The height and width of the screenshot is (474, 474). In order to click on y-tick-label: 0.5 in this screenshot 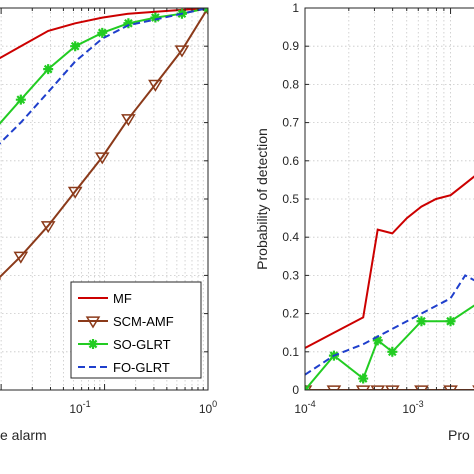, I will do `click(290, 199)`.